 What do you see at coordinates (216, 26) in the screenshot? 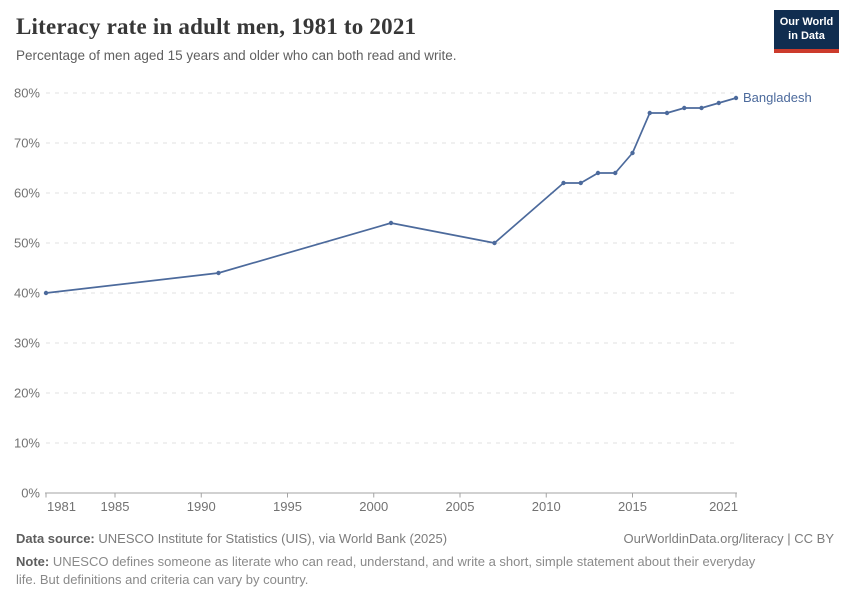
I see `page-title: Literacy rate in adult men, 1981 to 2021` at bounding box center [216, 26].